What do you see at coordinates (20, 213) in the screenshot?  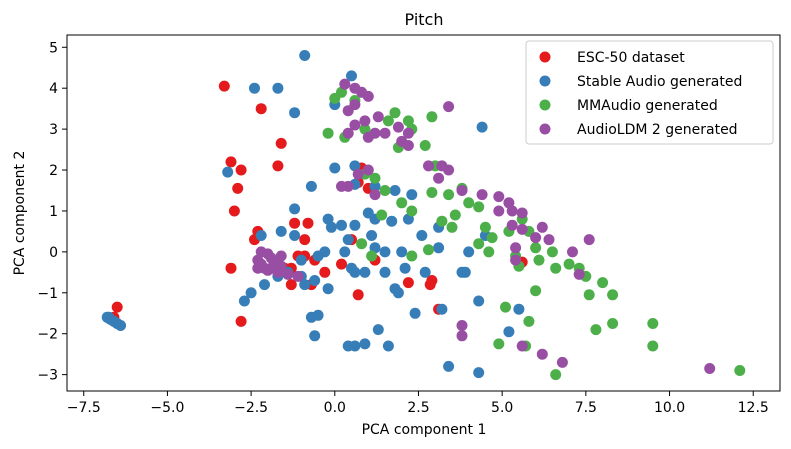 I see `y-axis-label: PCA component 2` at bounding box center [20, 213].